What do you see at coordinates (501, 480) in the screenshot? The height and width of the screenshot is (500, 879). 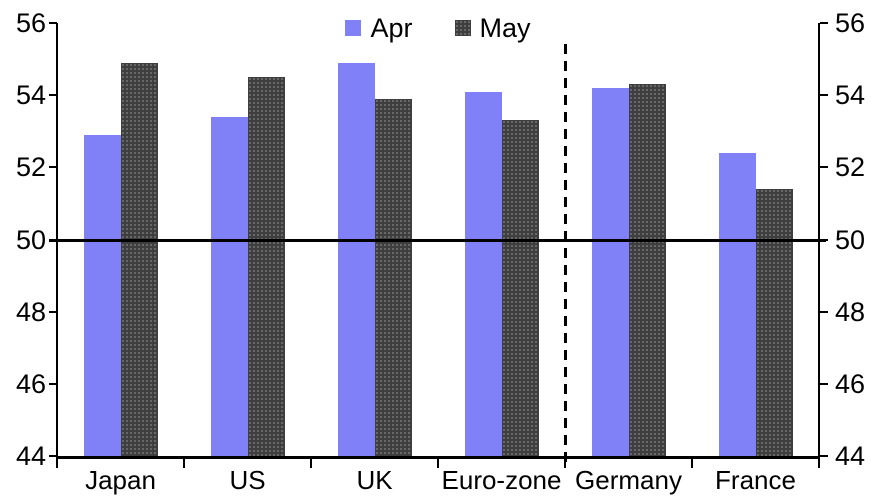 I see `category-label-euro-zone: Euro-zone` at bounding box center [501, 480].